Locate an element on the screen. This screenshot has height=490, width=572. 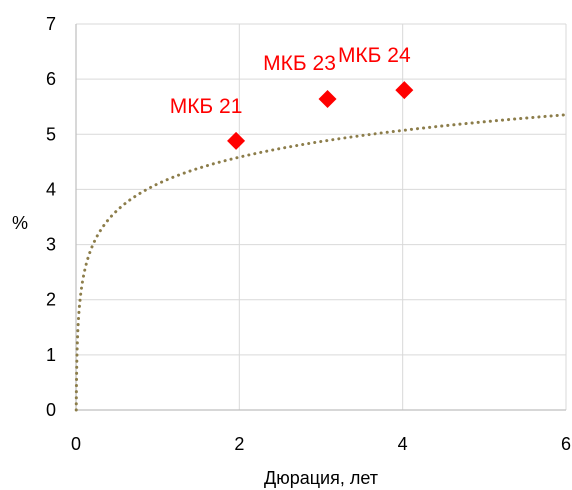
y-tick-label: 3 is located at coordinates (51, 245).